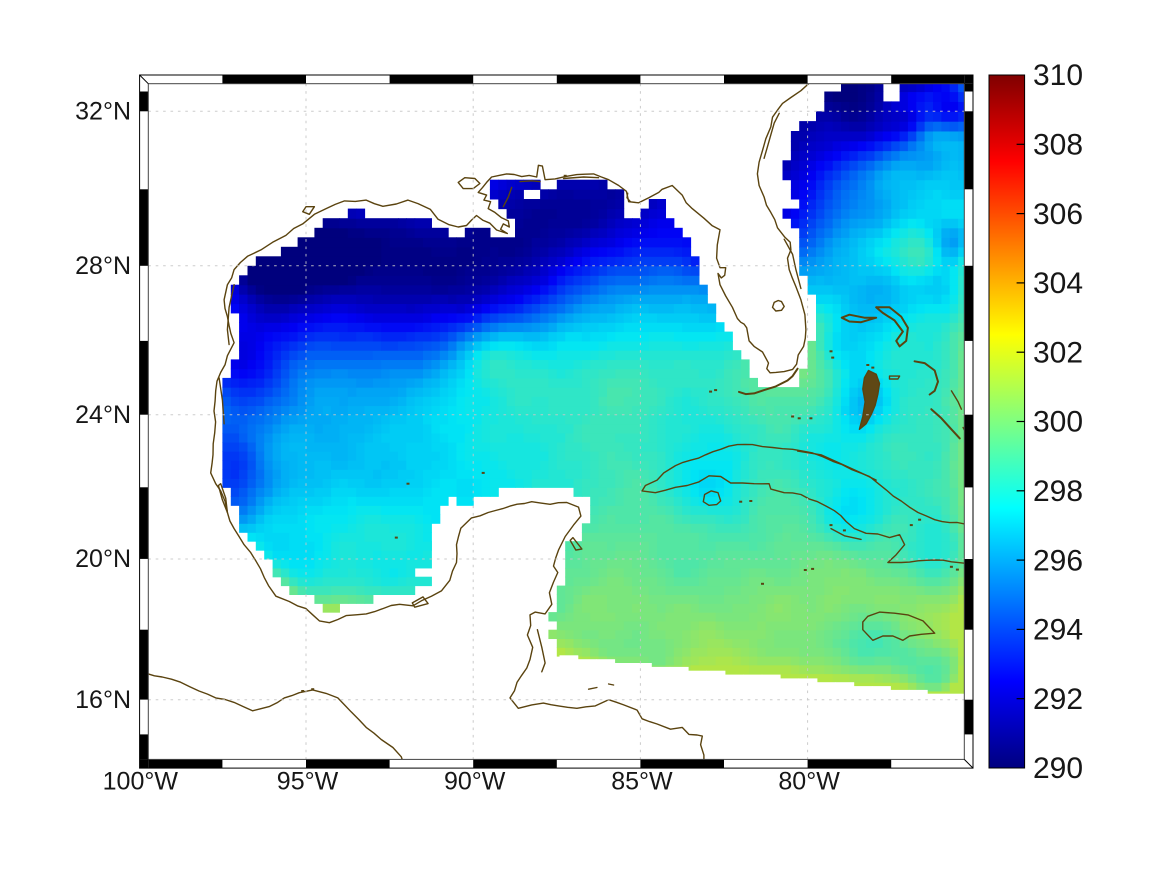 This screenshot has height=875, width=1167. Describe the element at coordinates (1058, 768) in the screenshot. I see `svg-text: 290` at that location.